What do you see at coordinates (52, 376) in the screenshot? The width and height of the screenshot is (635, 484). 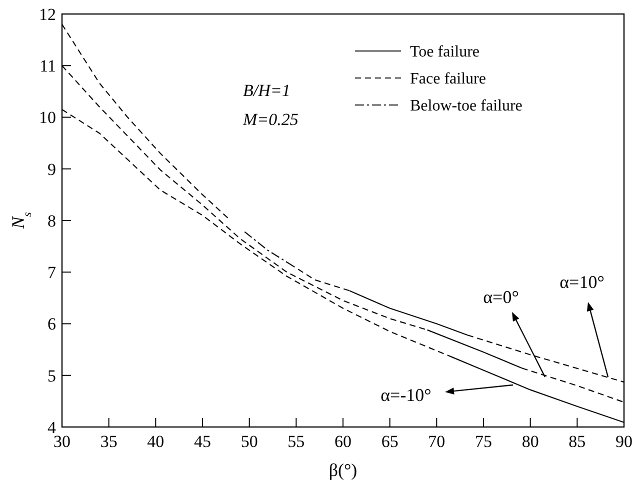 I see `y-tick-label: 5` at bounding box center [52, 376].